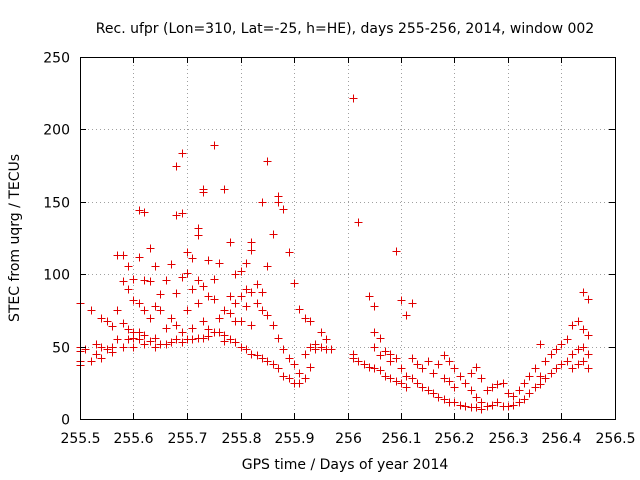  Describe the element at coordinates (345, 465) in the screenshot. I see `x-axis-label: GPS time / Days of year 2014` at that location.